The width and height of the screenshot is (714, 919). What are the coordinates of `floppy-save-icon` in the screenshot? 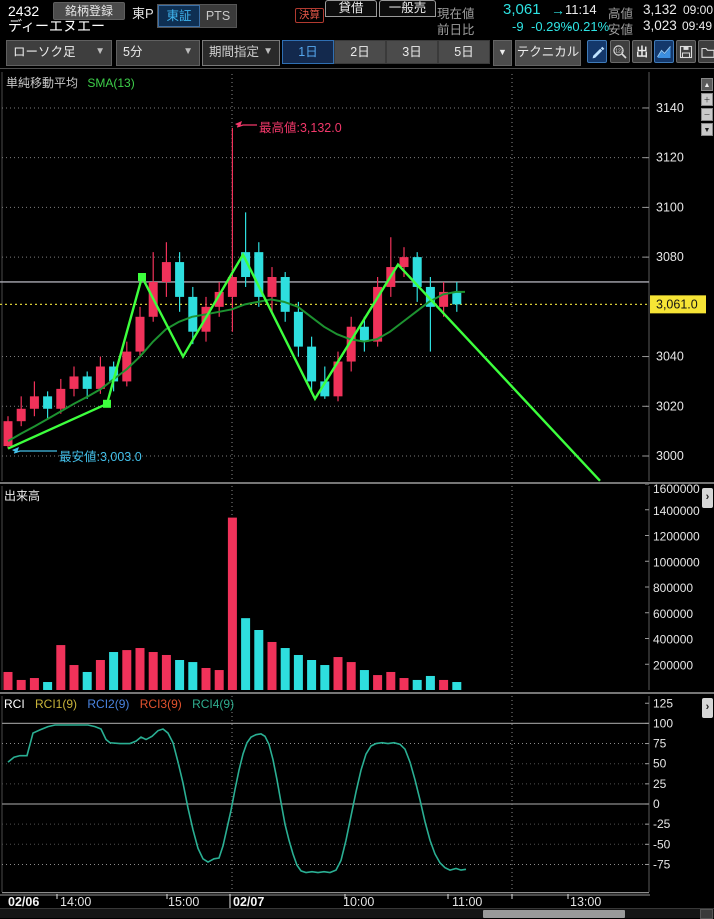 It's located at (686, 51).